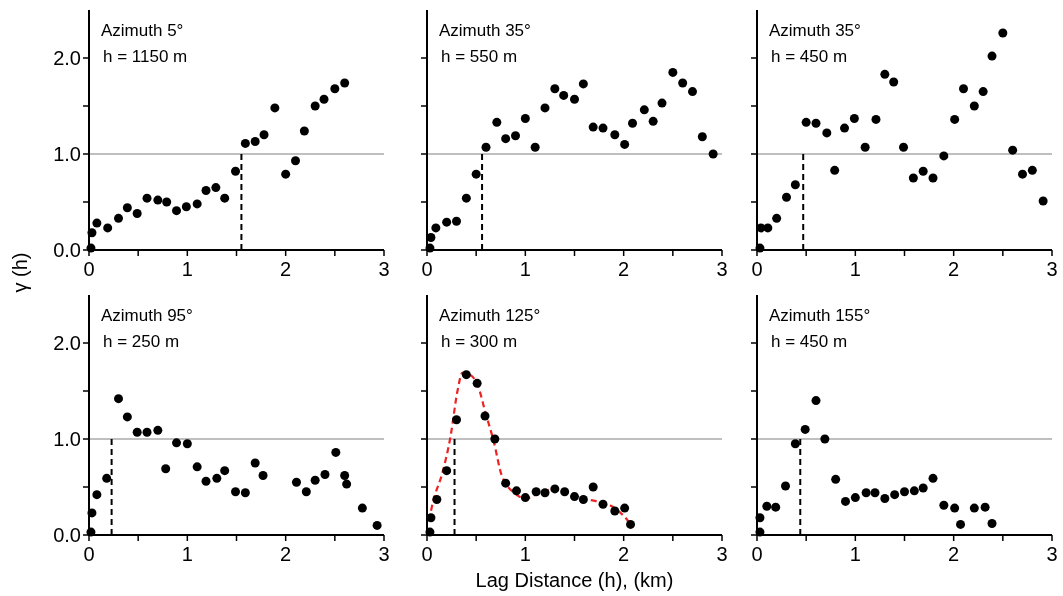 The image size is (1063, 596). What do you see at coordinates (147, 315) in the screenshot?
I see `text: Azimuth 95°` at bounding box center [147, 315].